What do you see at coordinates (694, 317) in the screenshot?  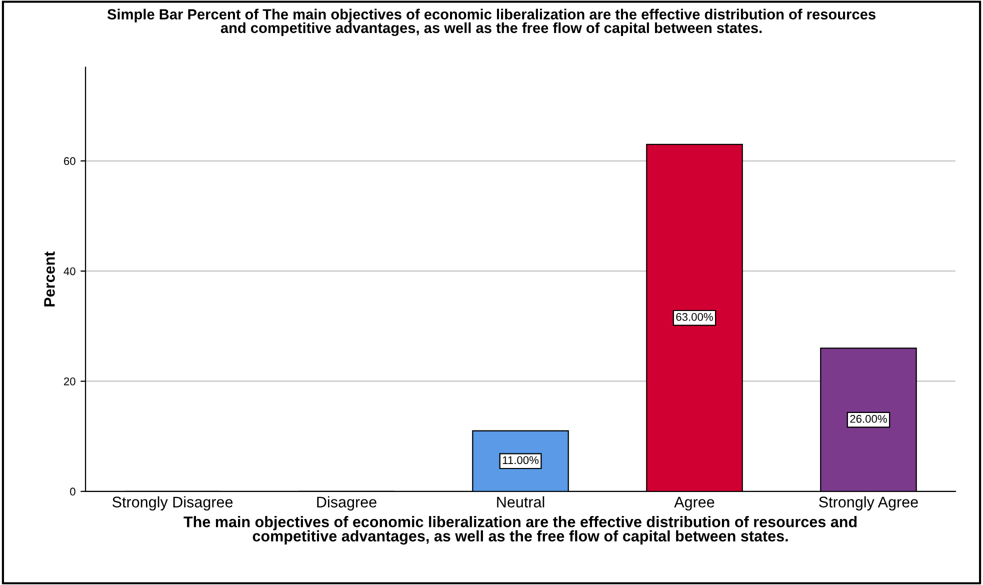 I see `data-label: 63.00%` at bounding box center [694, 317].